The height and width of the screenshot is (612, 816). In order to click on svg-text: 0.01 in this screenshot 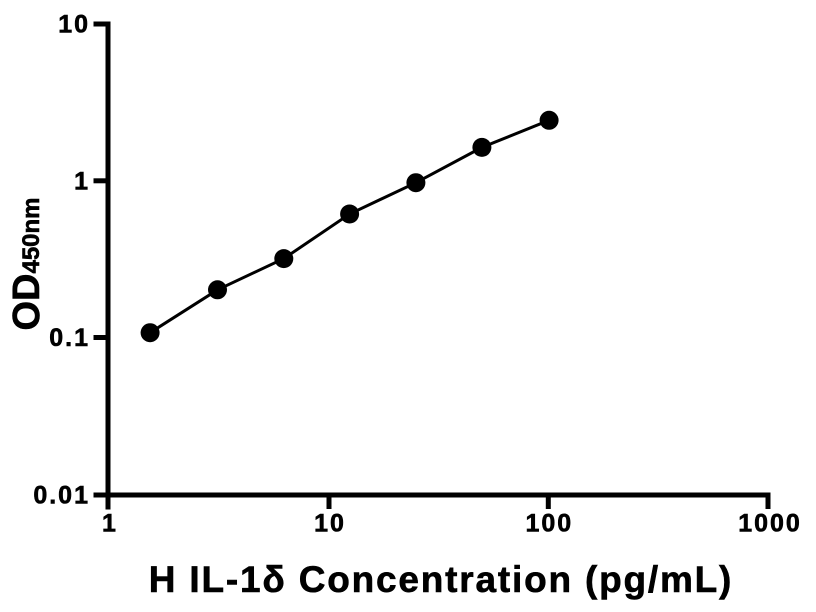, I will do `click(61, 496)`.